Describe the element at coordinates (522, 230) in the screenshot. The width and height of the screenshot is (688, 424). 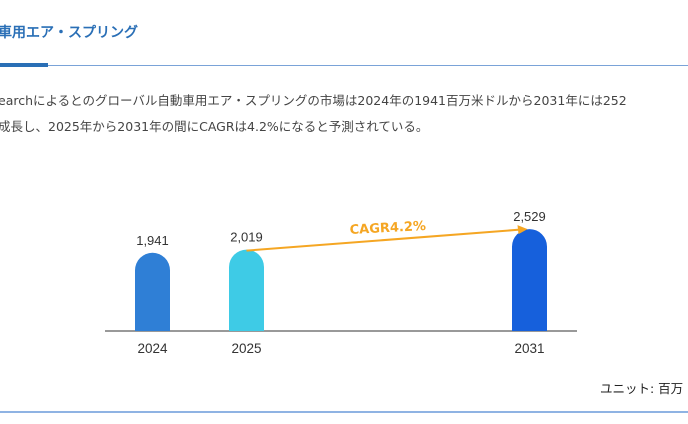
I see `cagr-arrowhead` at that location.